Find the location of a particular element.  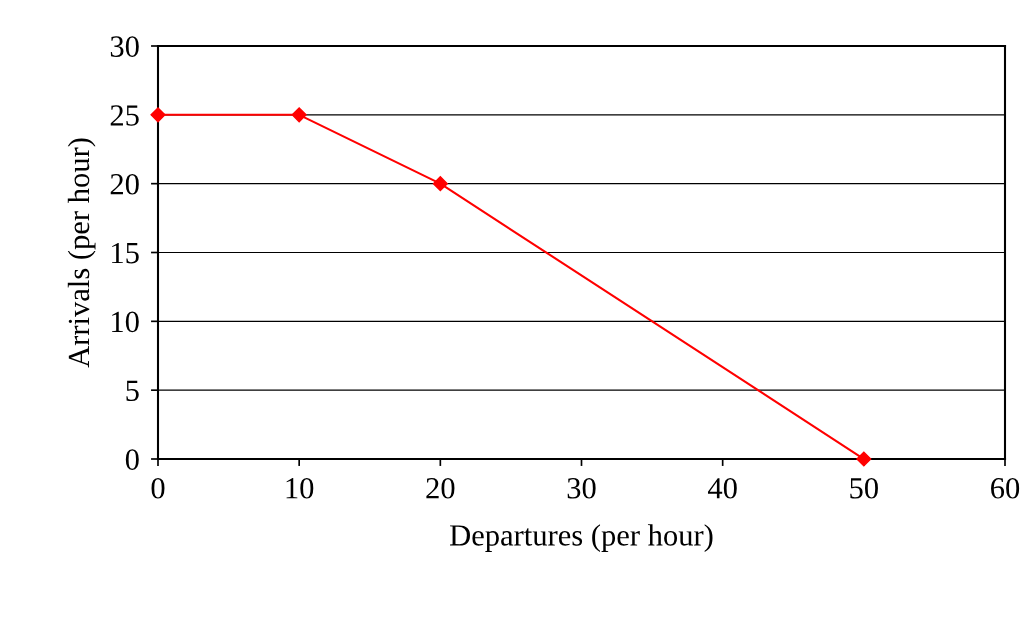

x-axis-title: Departures (per hour) is located at coordinates (581, 538).